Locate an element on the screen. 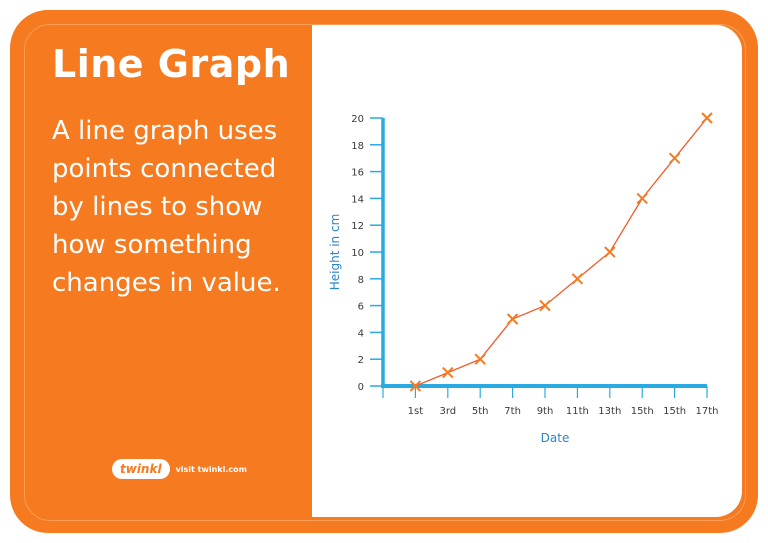 Image resolution: width=768 pixels, height=543 pixels. x-tick-label: 9th is located at coordinates (545, 411).